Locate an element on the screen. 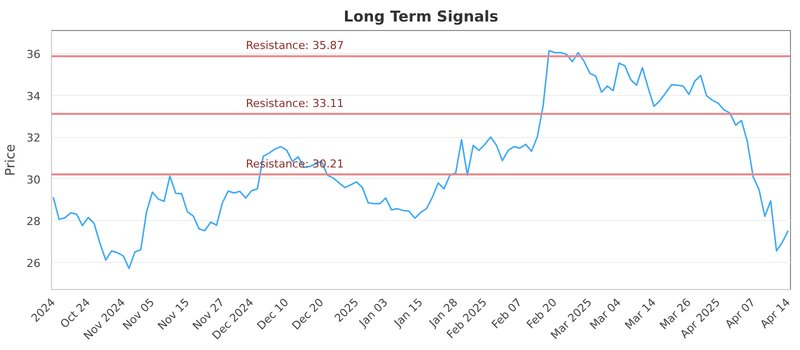 The height and width of the screenshot is (350, 800). y-tick-label: 34 is located at coordinates (33, 96).